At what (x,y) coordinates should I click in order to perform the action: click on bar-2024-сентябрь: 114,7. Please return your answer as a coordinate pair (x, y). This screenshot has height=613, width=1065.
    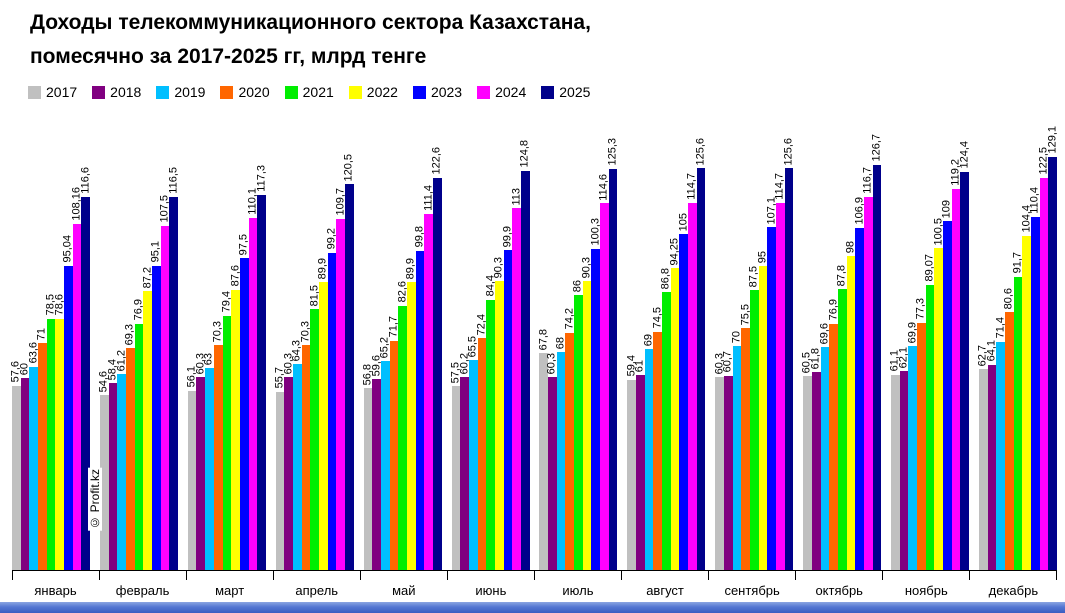
    Looking at the image, I should click on (780, 371).